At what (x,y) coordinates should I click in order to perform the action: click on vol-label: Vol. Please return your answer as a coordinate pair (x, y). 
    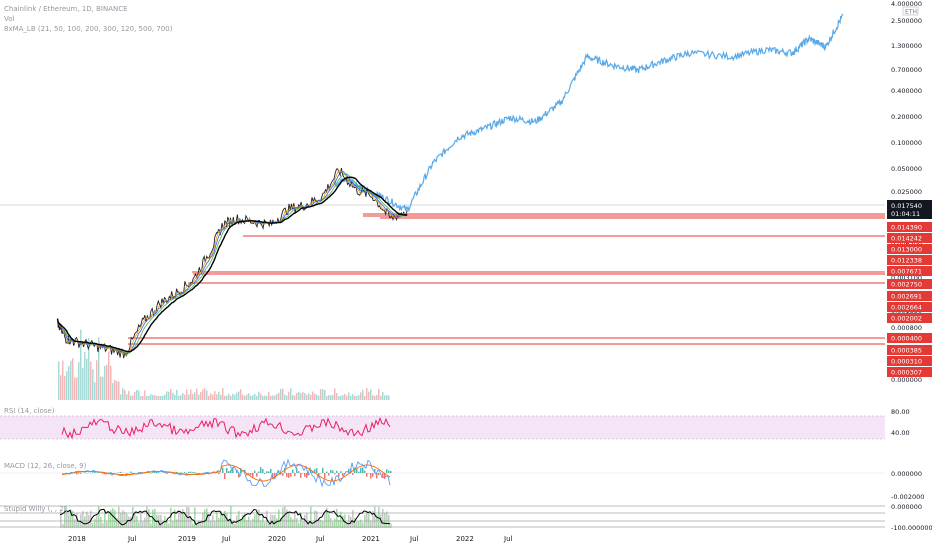
    Looking at the image, I should click on (9, 19).